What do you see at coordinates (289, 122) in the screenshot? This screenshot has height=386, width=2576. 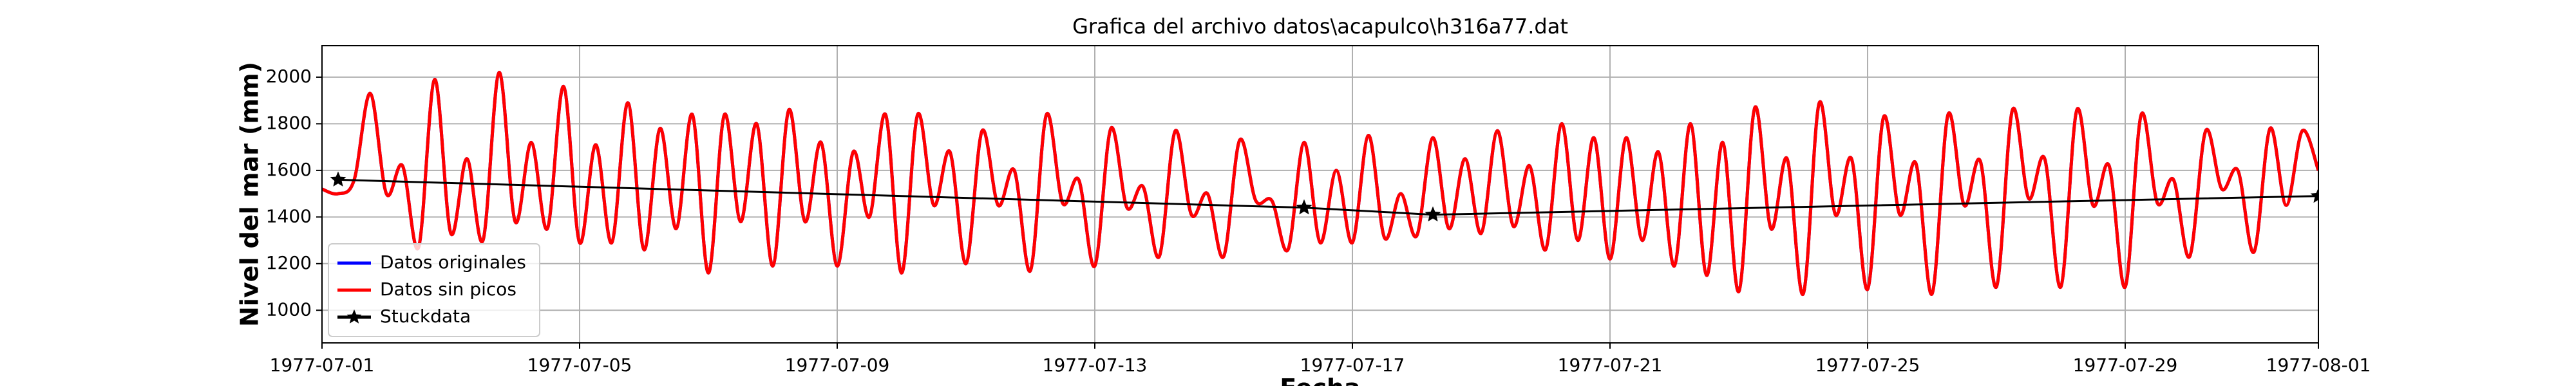 I see `y-tick-label: 1800` at bounding box center [289, 122].